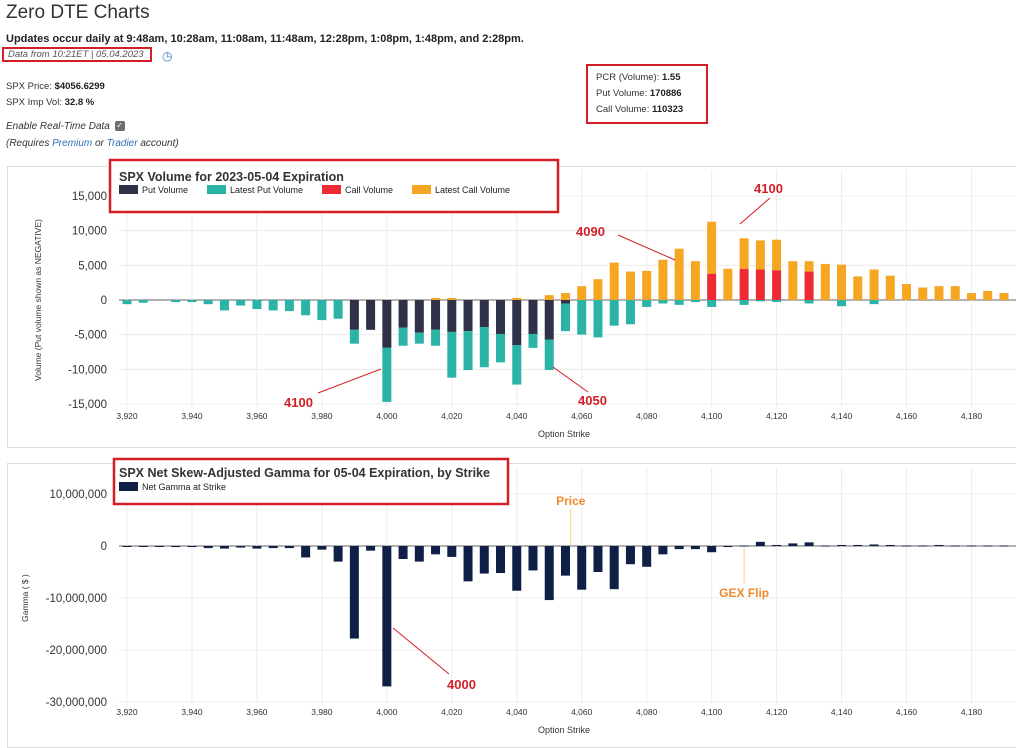 Image resolution: width=1016 pixels, height=748 pixels. What do you see at coordinates (119, 126) in the screenshot?
I see `realtime-checkbox: ✓` at bounding box center [119, 126].